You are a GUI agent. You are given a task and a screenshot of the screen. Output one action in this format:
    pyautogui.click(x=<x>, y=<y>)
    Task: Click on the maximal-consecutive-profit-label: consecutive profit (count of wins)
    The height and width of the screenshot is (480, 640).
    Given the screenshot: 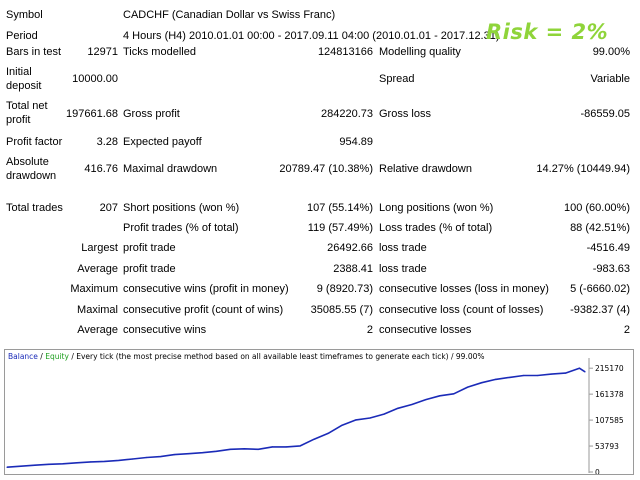 What is the action you would take?
    pyautogui.click(x=203, y=310)
    